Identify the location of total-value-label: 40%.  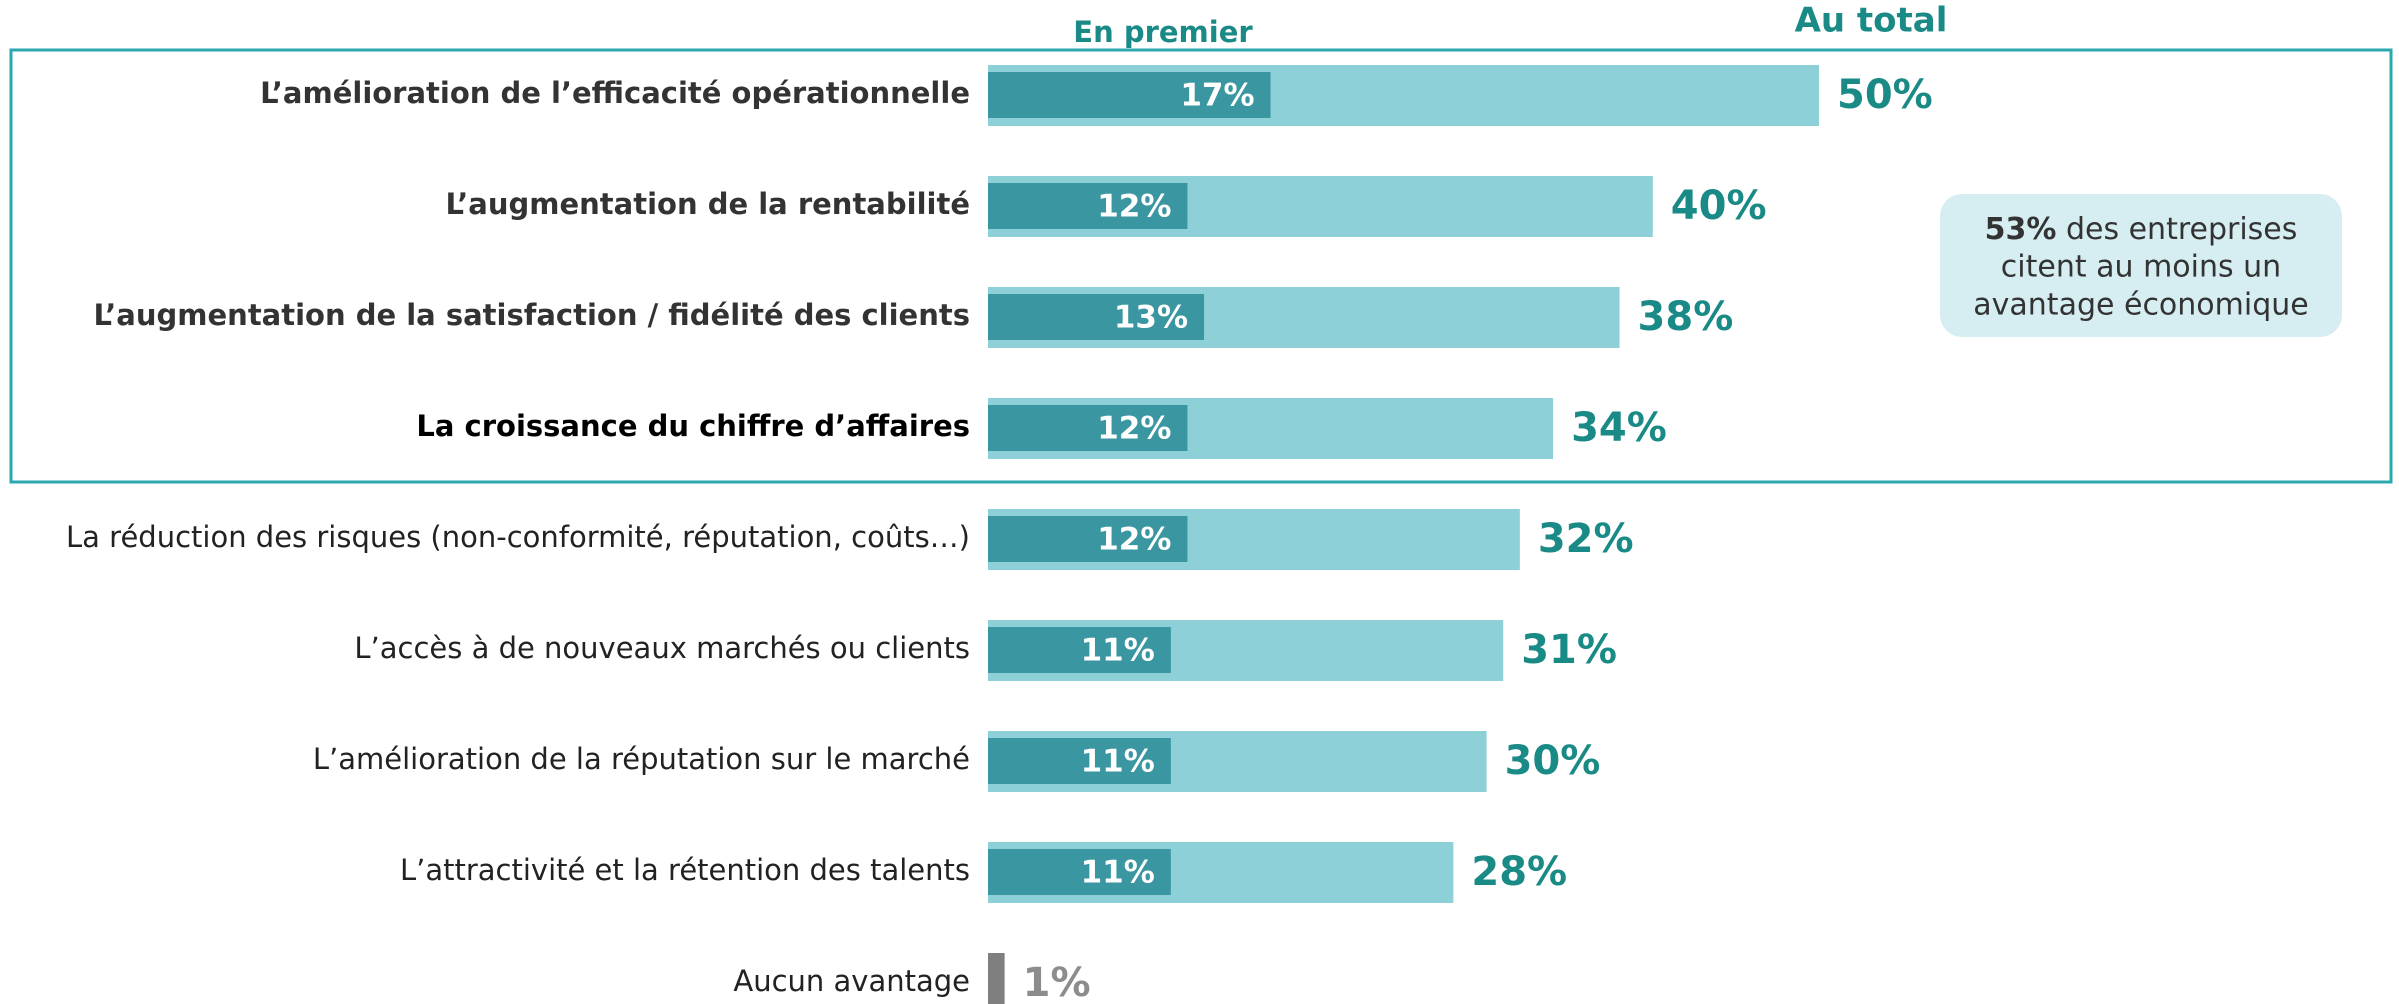
(1719, 206).